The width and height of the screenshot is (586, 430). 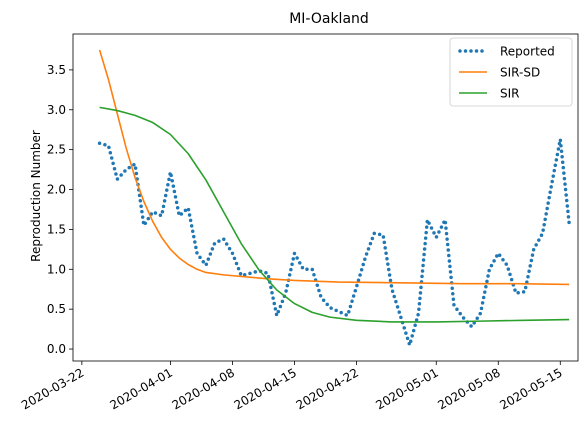 I want to click on y-tick-label-4: 2.0, so click(x=56, y=190).